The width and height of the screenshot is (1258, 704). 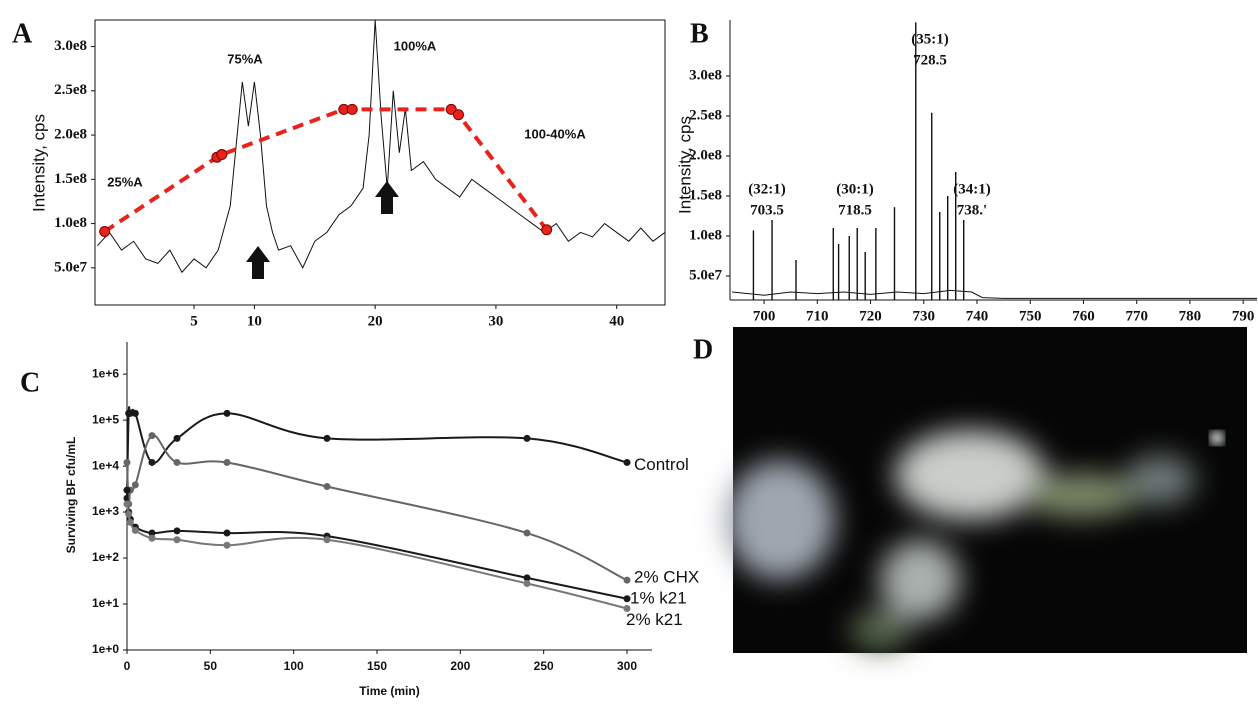 I want to click on y-tick-label: 1e+0, so click(x=105, y=649).